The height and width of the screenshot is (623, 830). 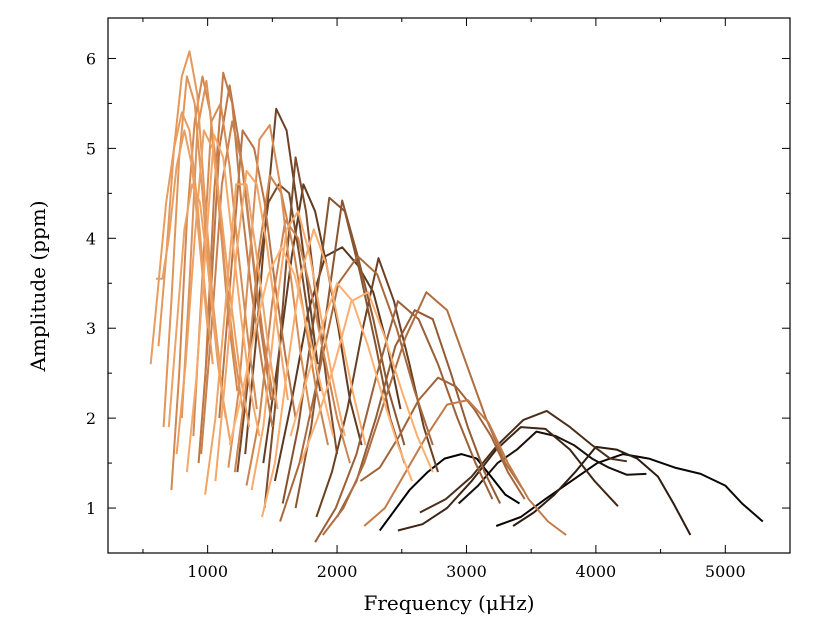 What do you see at coordinates (448, 603) in the screenshot?
I see `x-axis-title: Frequency (μHz)` at bounding box center [448, 603].